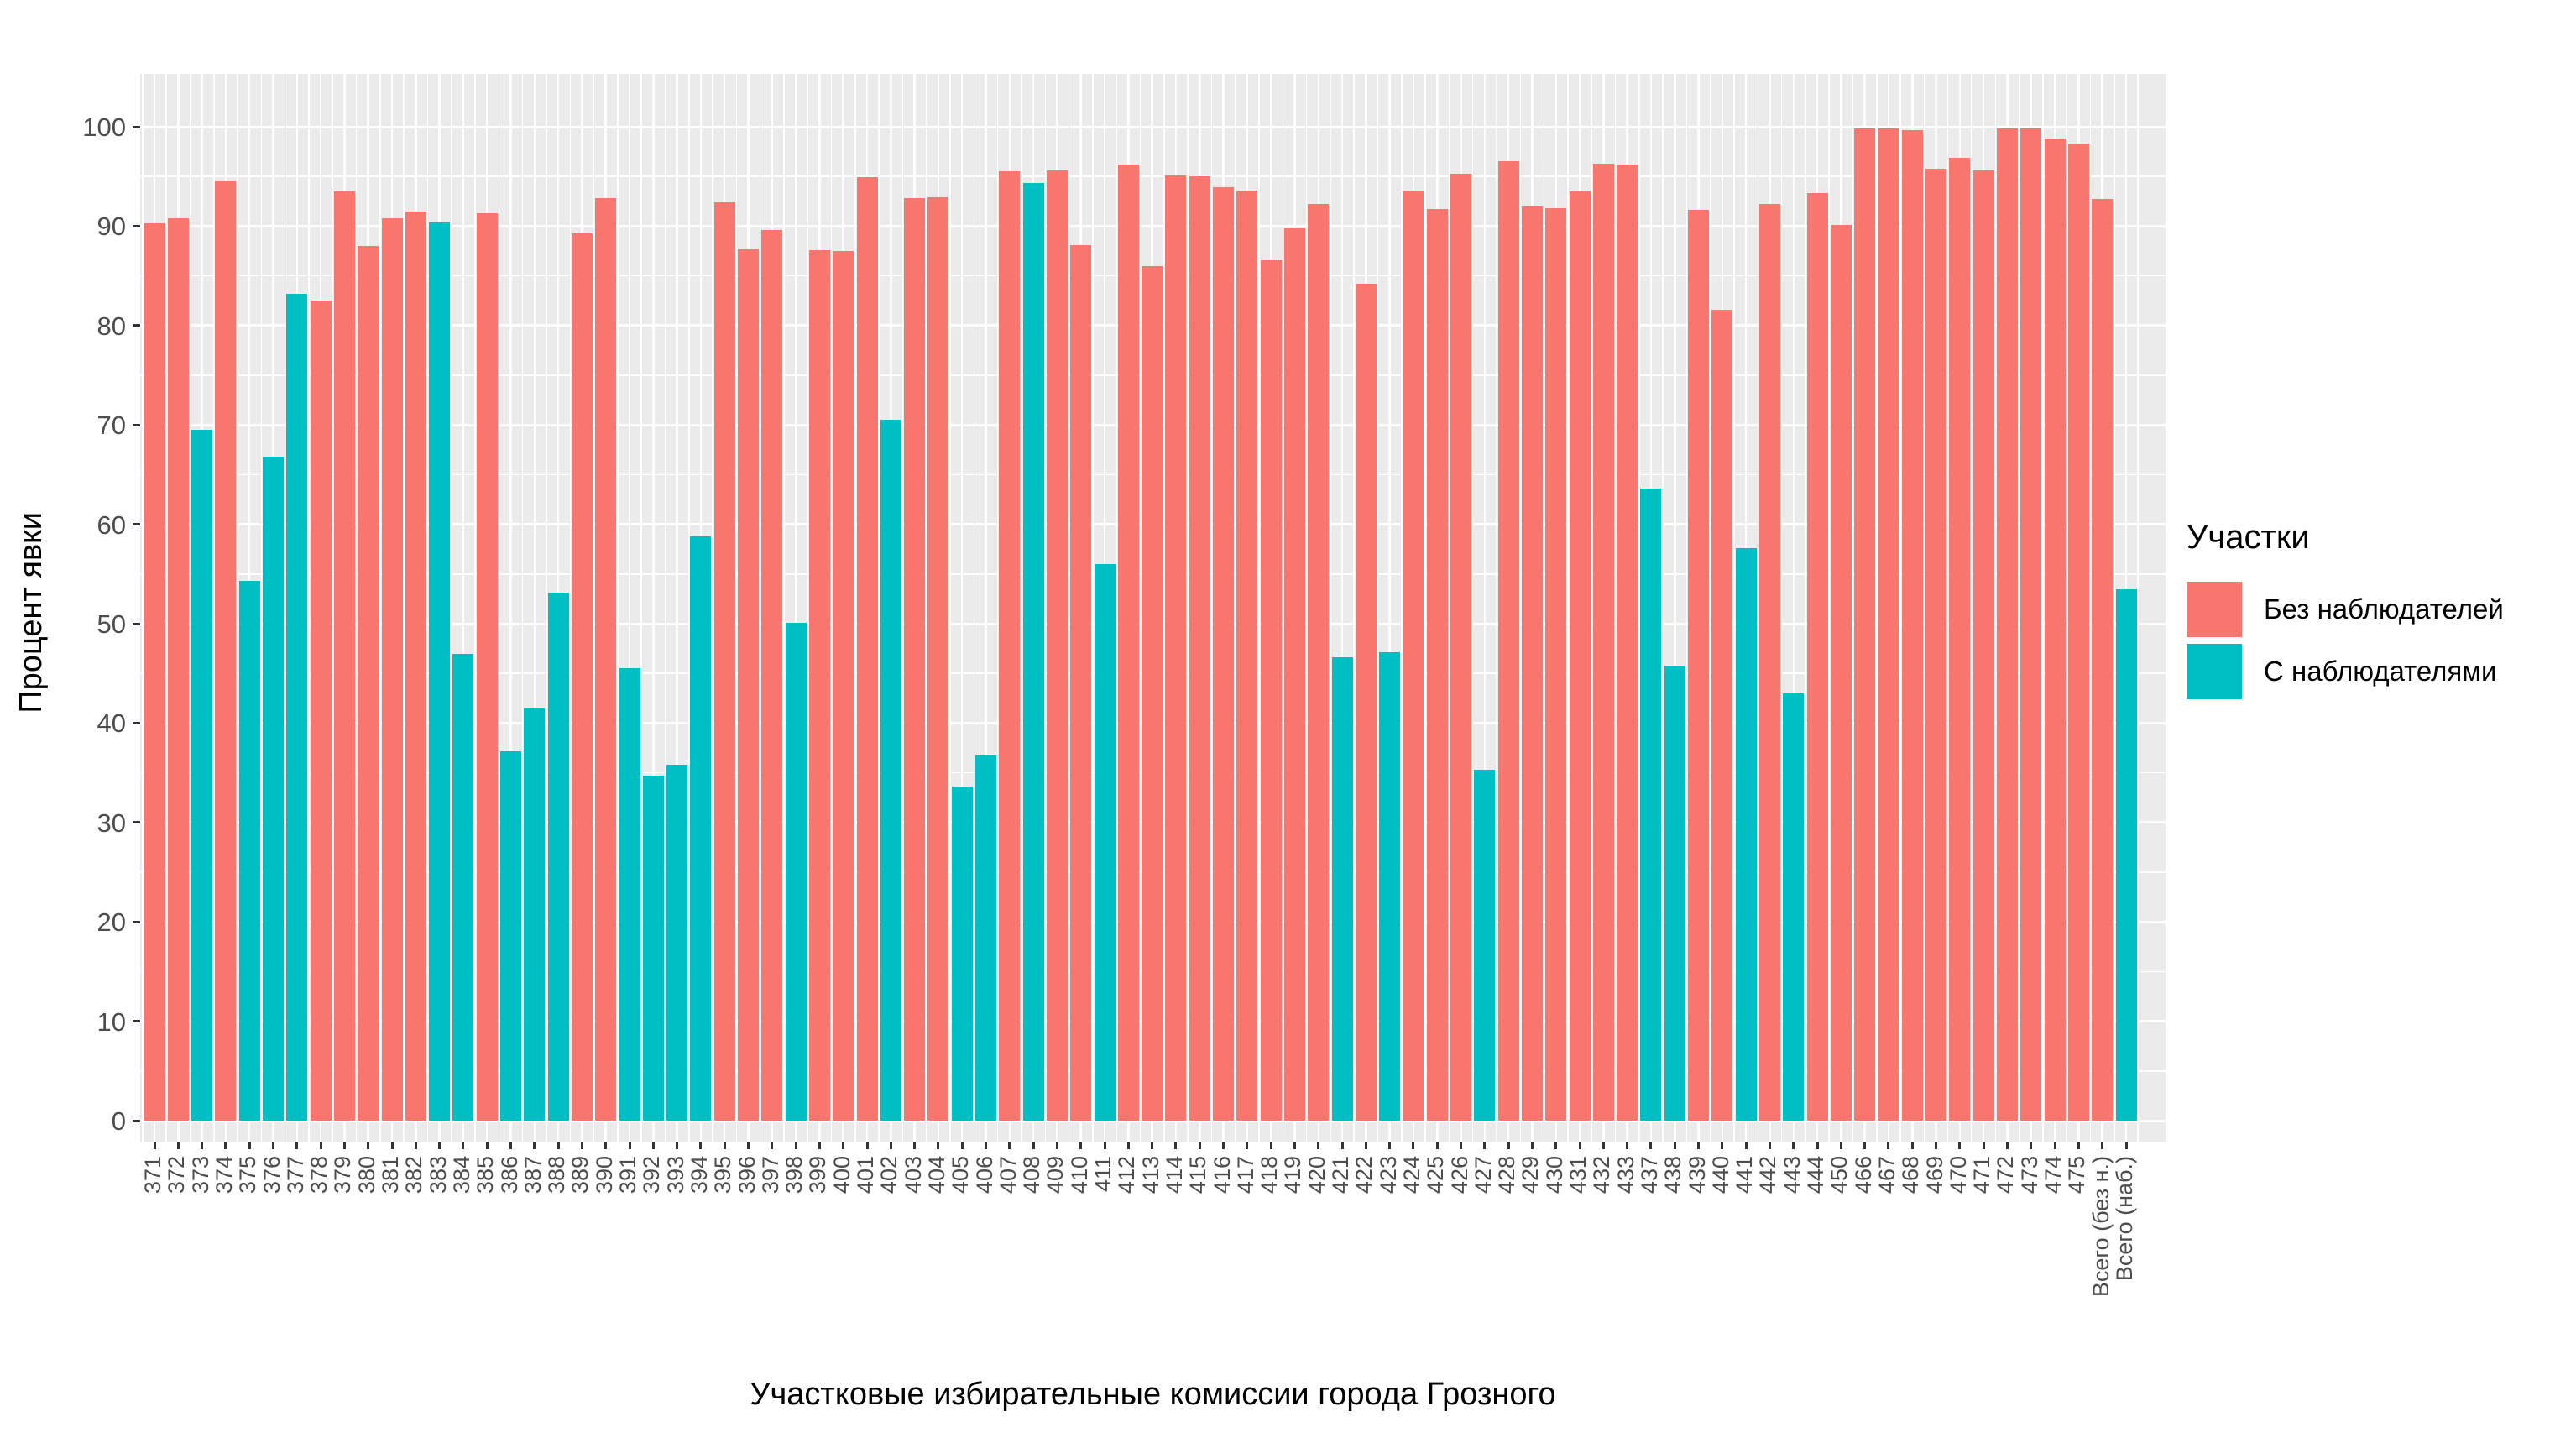 The image size is (2576, 1448). What do you see at coordinates (177, 1175) in the screenshot?
I see `x-tick-label: 372` at bounding box center [177, 1175].